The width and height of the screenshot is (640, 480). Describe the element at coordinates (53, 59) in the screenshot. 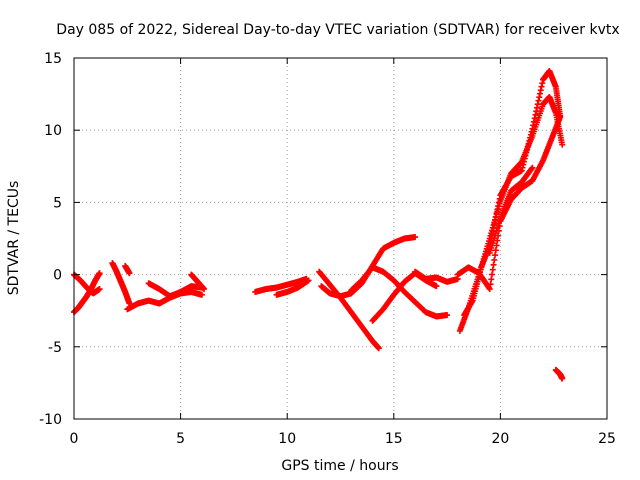

I see `y-tick-label: 15` at that location.